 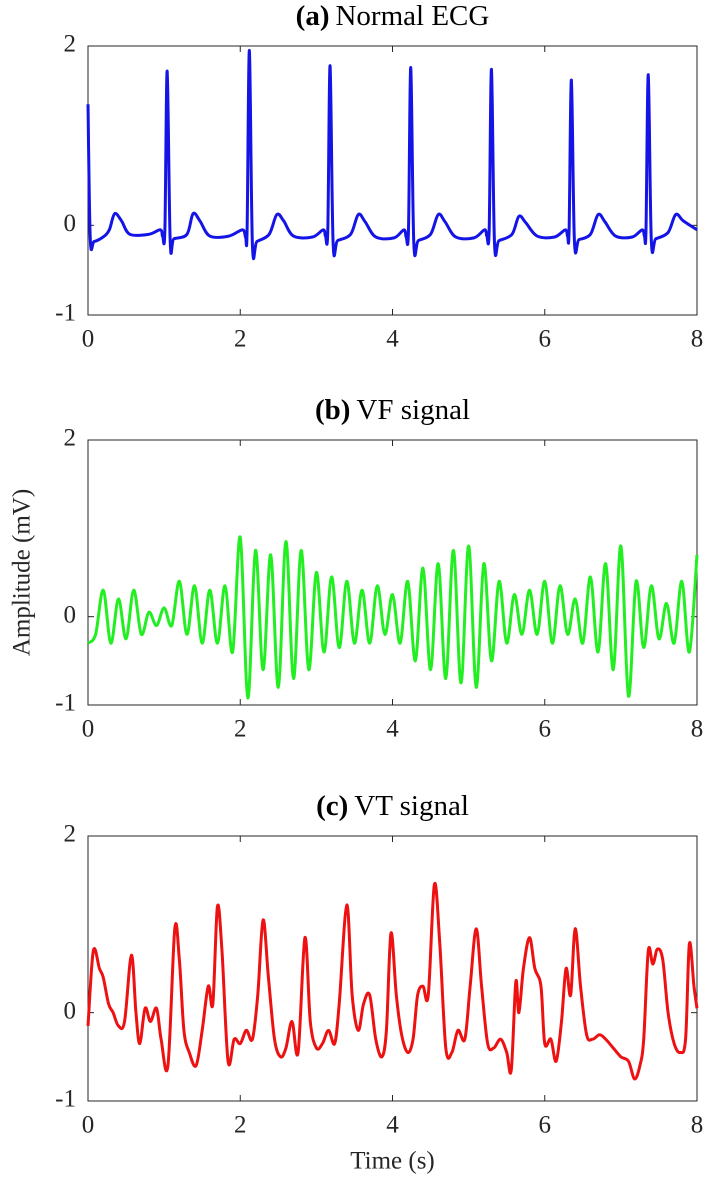 I want to click on subplot-title: (a) Normal ECG, so click(x=393, y=16).